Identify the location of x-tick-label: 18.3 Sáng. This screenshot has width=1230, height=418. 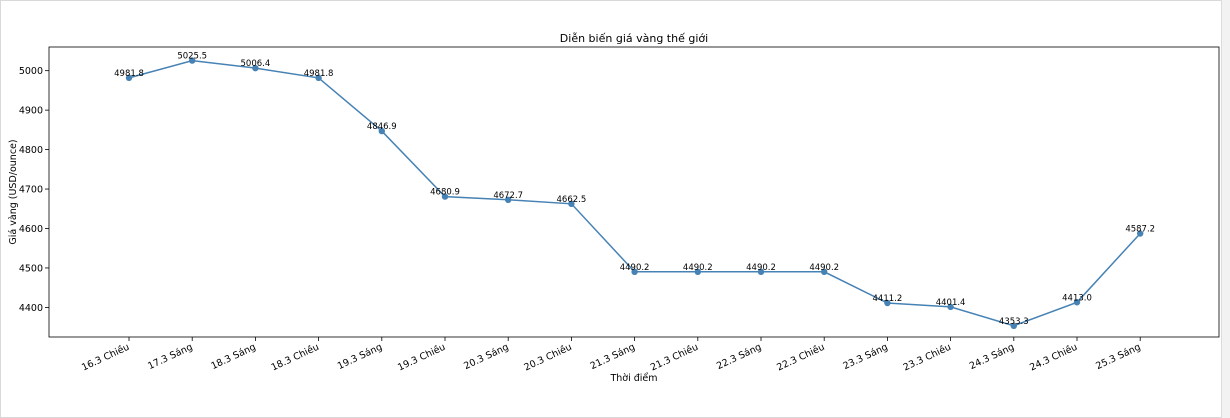
(233, 357).